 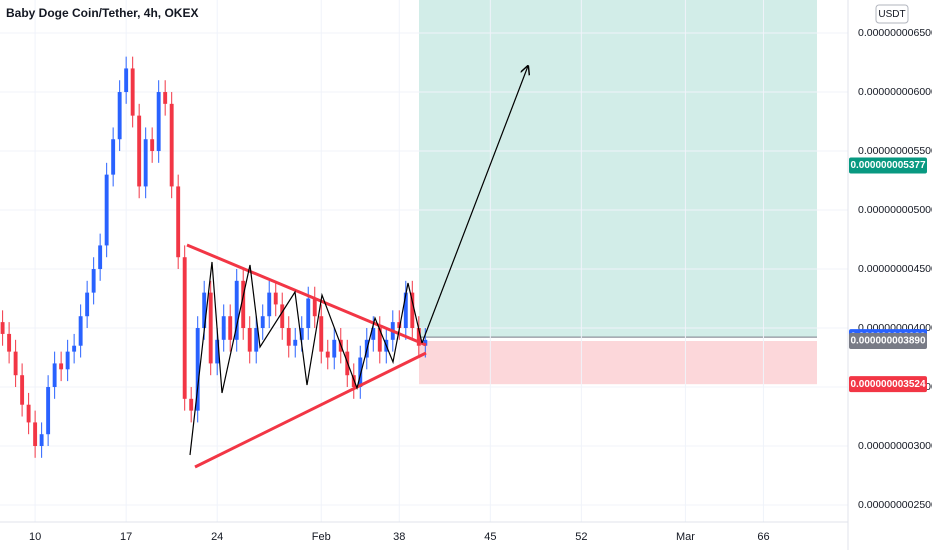 What do you see at coordinates (763, 537) in the screenshot?
I see `x-tick-label: 66` at bounding box center [763, 537].